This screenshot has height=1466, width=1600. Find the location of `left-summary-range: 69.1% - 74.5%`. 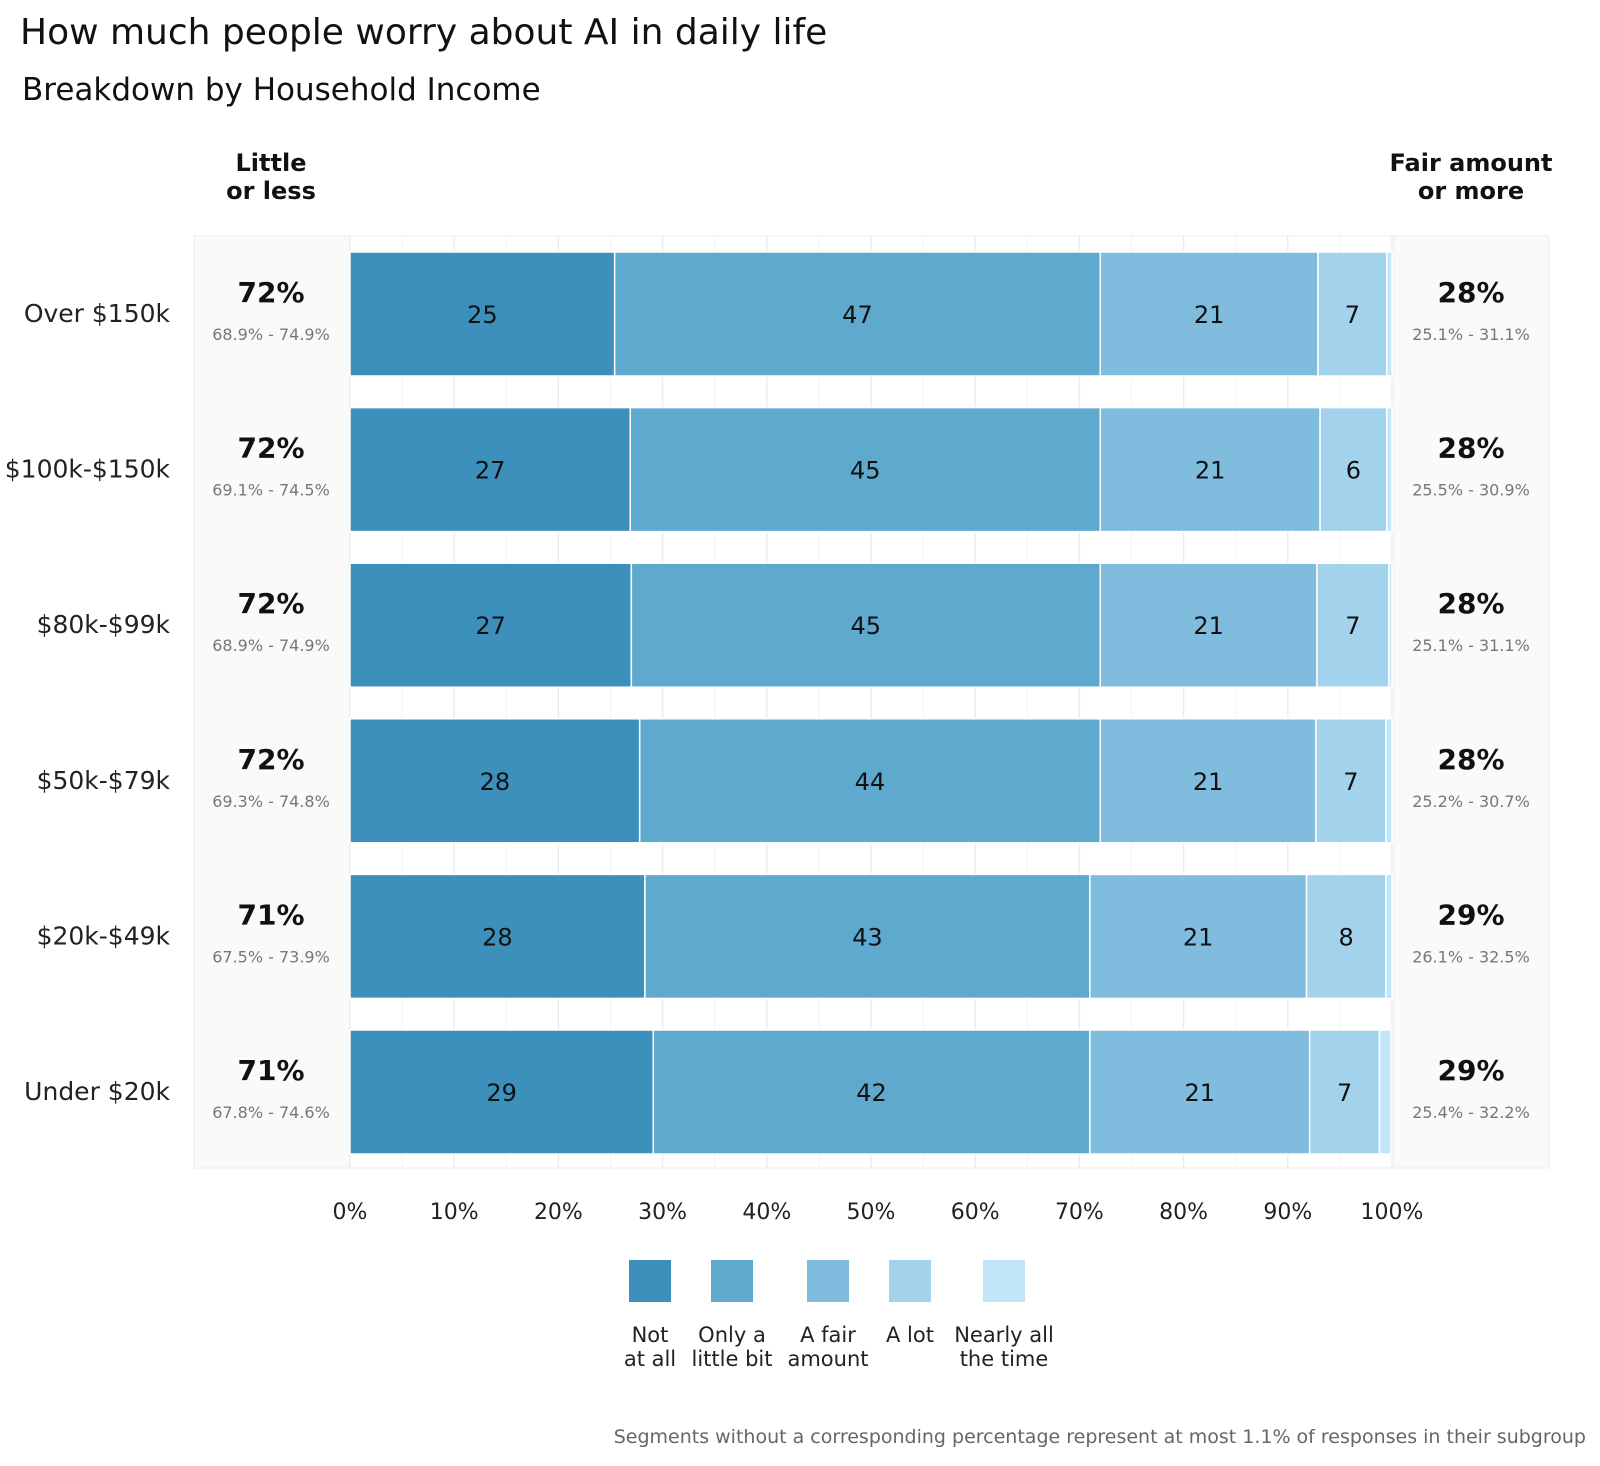

left-summary-range: 69.1% - 74.5% is located at coordinates (271, 490).